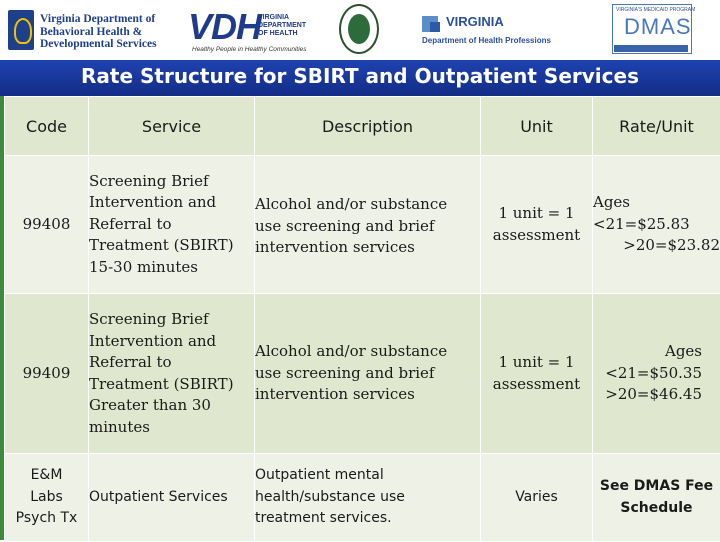  Describe the element at coordinates (655, 10) in the screenshot. I see `dmas-top-text: VIRGINIA'S MEDICAID PROGRAM` at that location.